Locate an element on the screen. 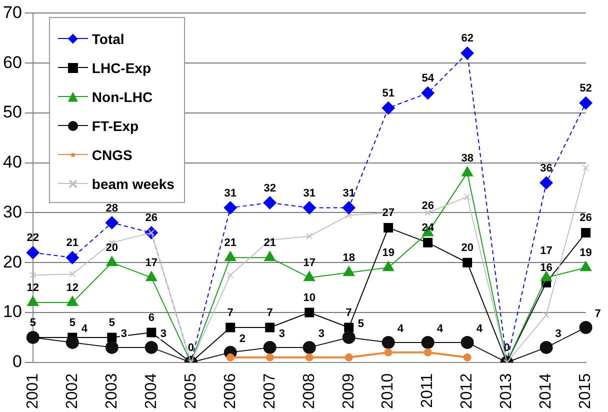 The width and height of the screenshot is (608, 412). data-label: 28 is located at coordinates (112, 208).